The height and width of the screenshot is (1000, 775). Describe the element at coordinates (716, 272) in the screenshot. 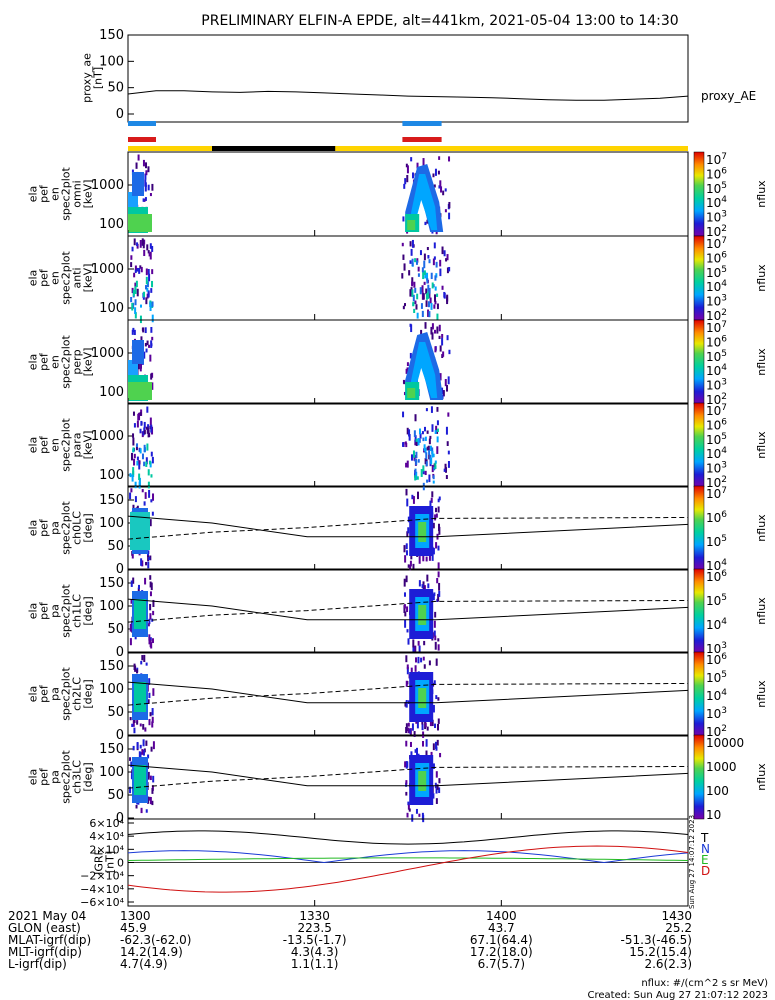

I see `spec-anti-cbar-tick: 105` at that location.